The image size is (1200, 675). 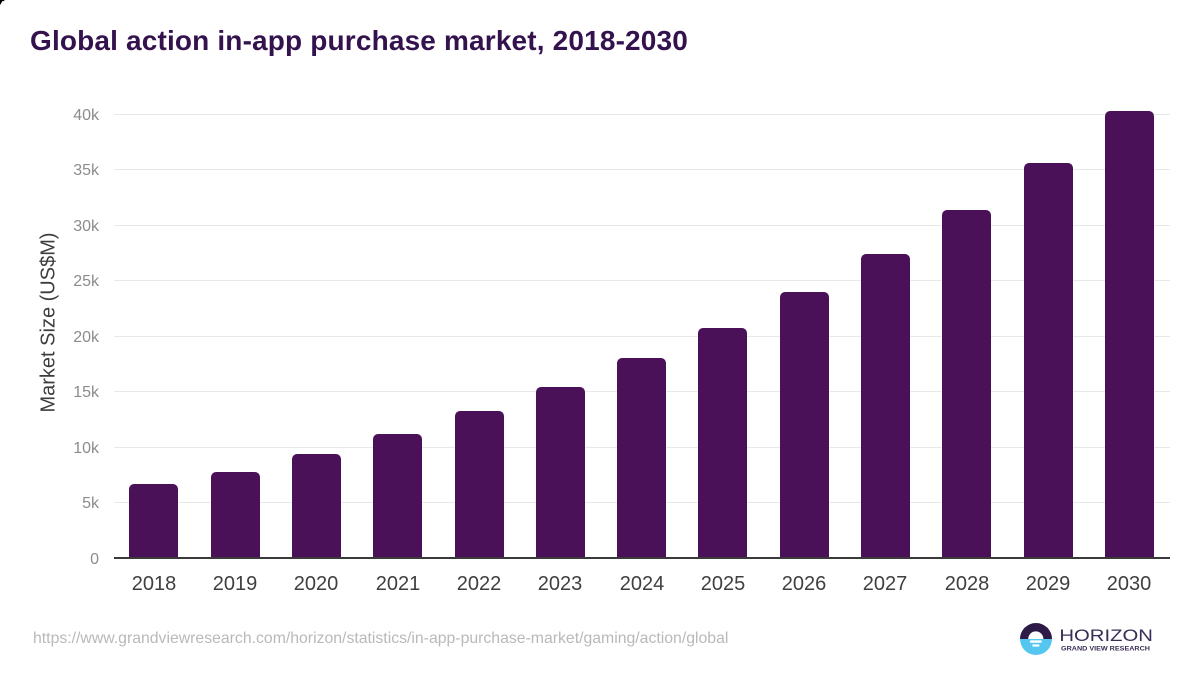 I want to click on svg-text: GRAND VIEW RESEARCH, so click(x=1105, y=648).